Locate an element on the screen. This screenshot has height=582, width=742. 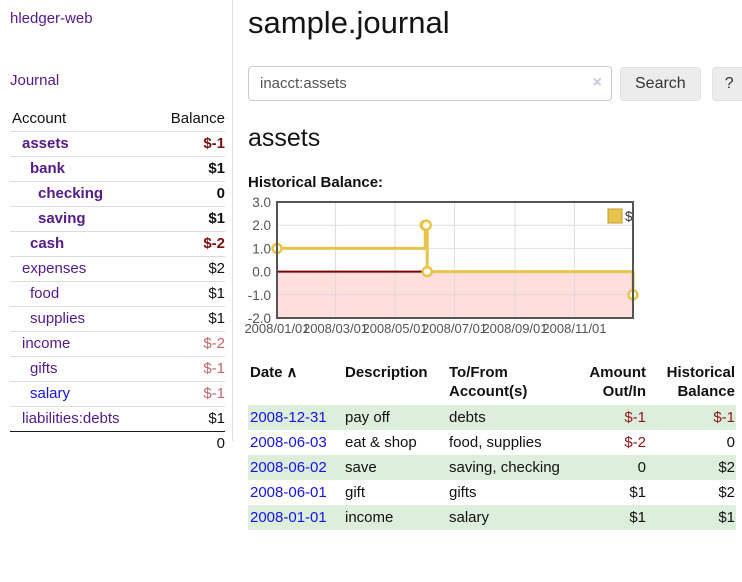
y-axis-tick-label: -1.0 is located at coordinates (259, 295).